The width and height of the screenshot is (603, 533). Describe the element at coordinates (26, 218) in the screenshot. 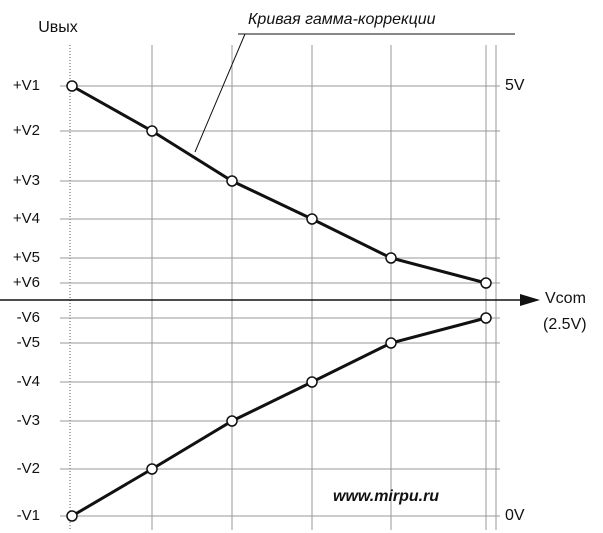

I see `level-label: +V4` at that location.